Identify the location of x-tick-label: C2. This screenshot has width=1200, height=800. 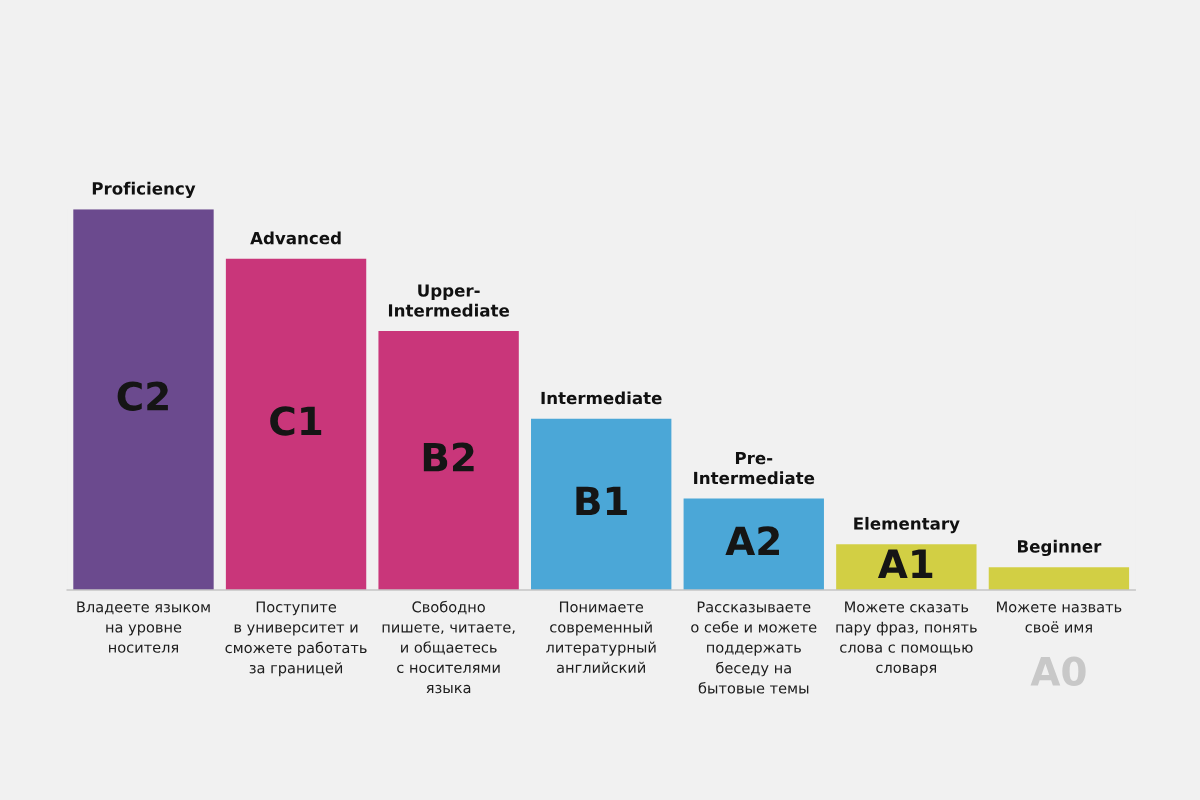
(142, 396).